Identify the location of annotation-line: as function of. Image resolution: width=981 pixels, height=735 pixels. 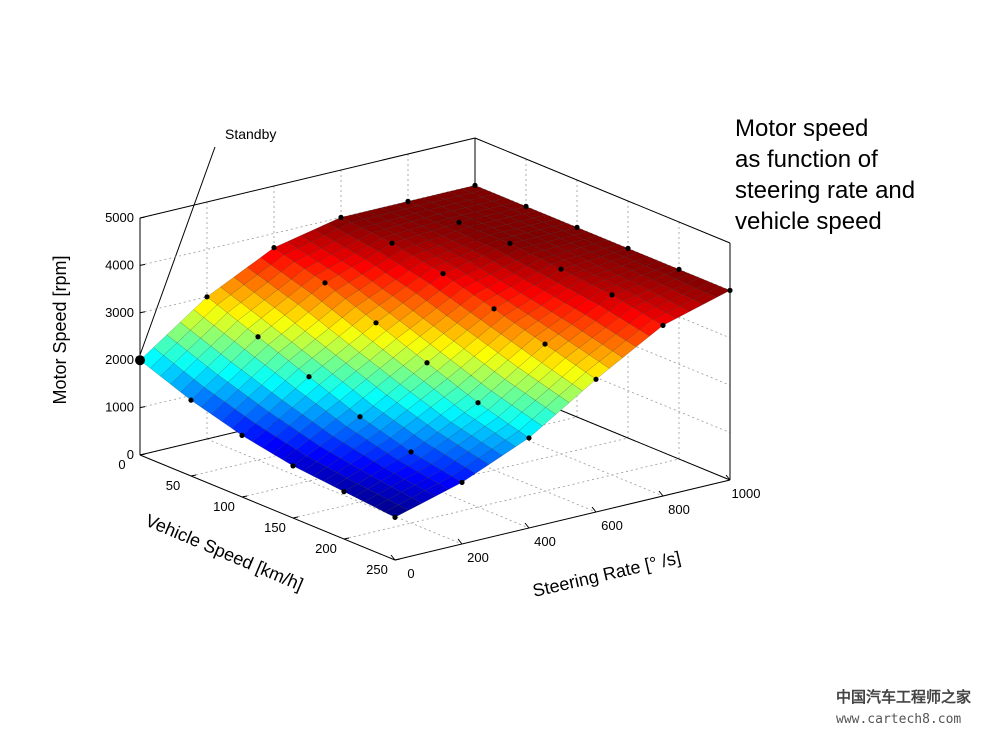
(806, 159).